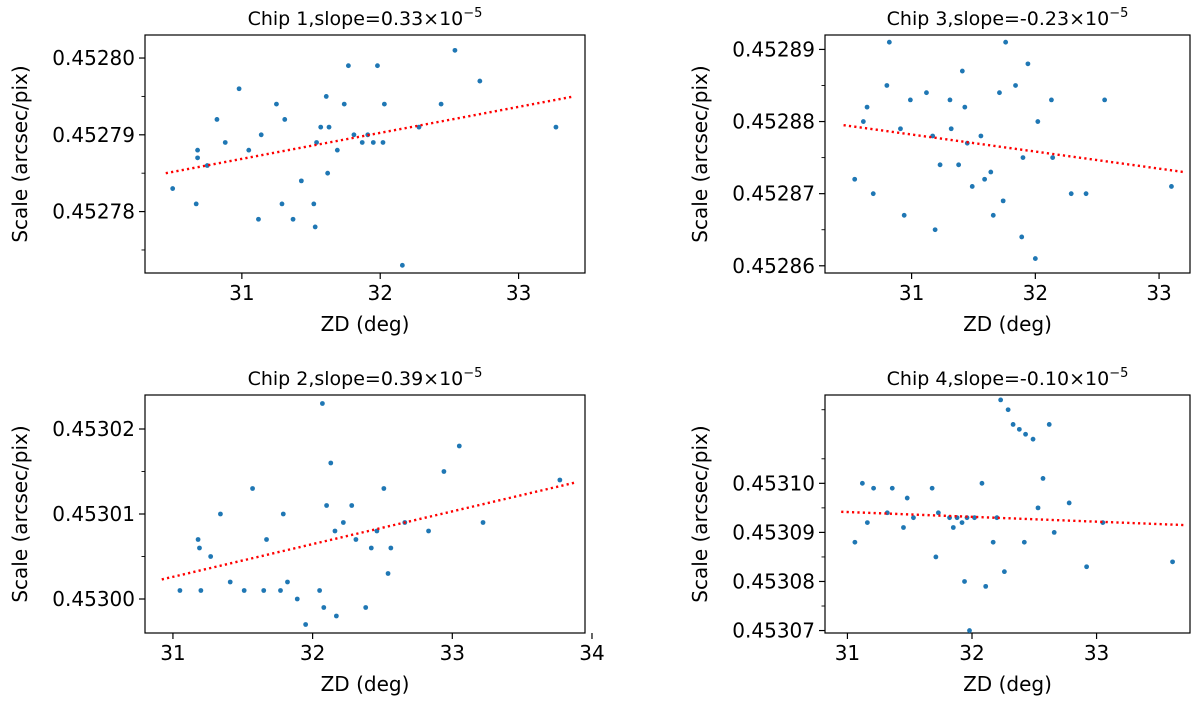 The height and width of the screenshot is (705, 1200). Describe the element at coordinates (365, 324) in the screenshot. I see `x-axis-label: ZD (deg)` at that location.